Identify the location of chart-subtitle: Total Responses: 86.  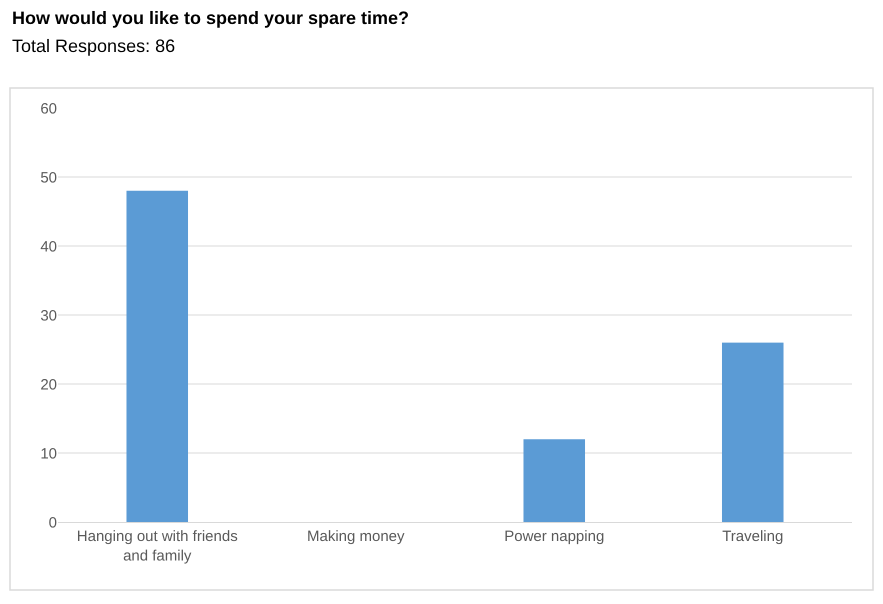
(94, 46).